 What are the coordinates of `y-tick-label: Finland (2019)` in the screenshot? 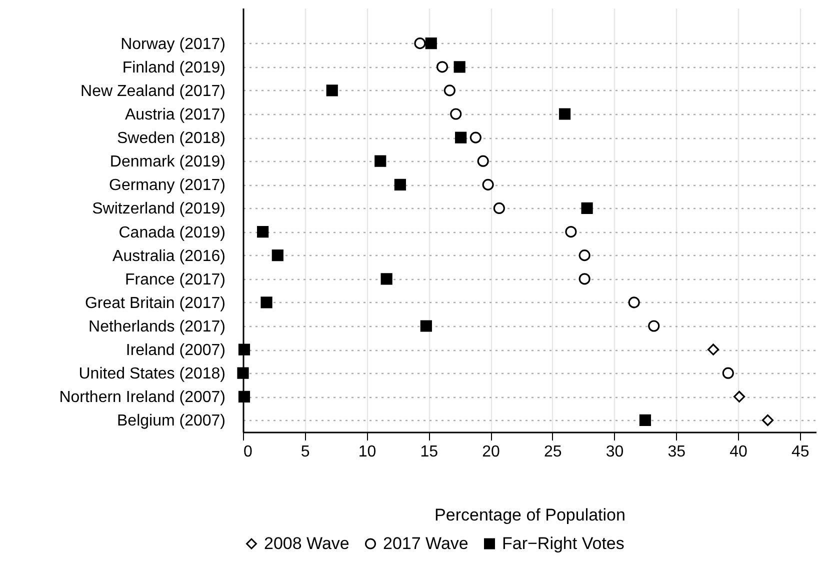 It's located at (174, 67).